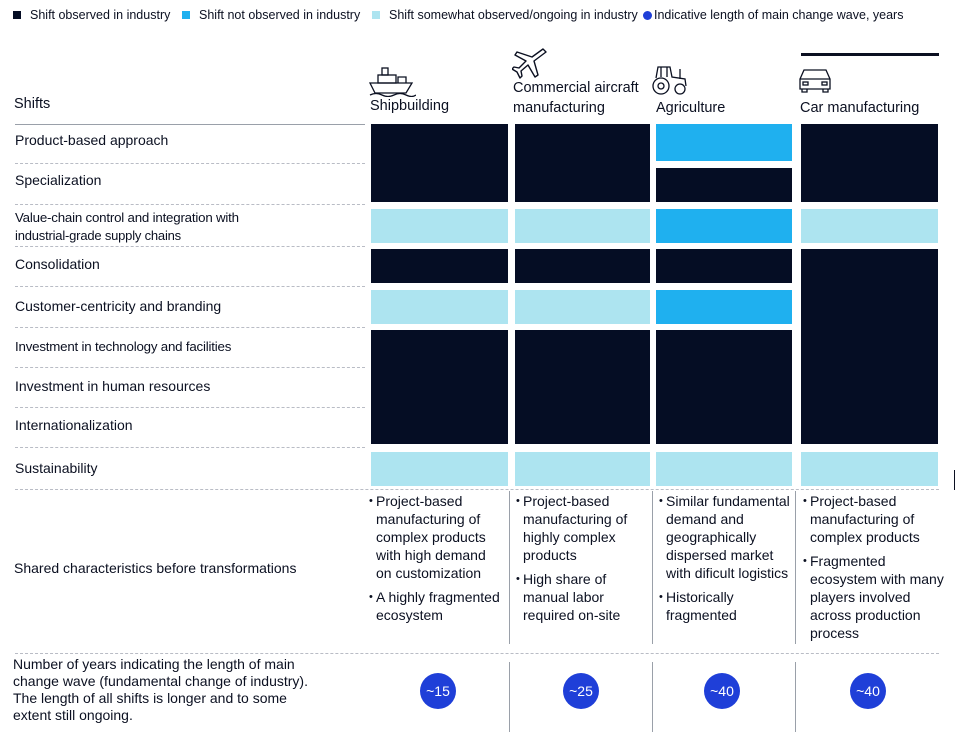  I want to click on header-underline, so click(190, 124).